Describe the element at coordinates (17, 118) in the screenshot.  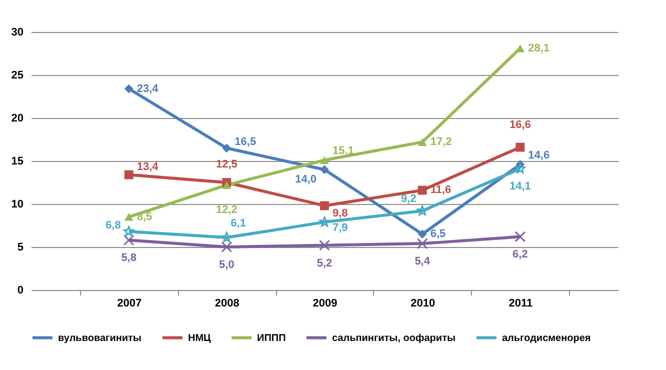
I see `y-tick-label: 20` at that location.